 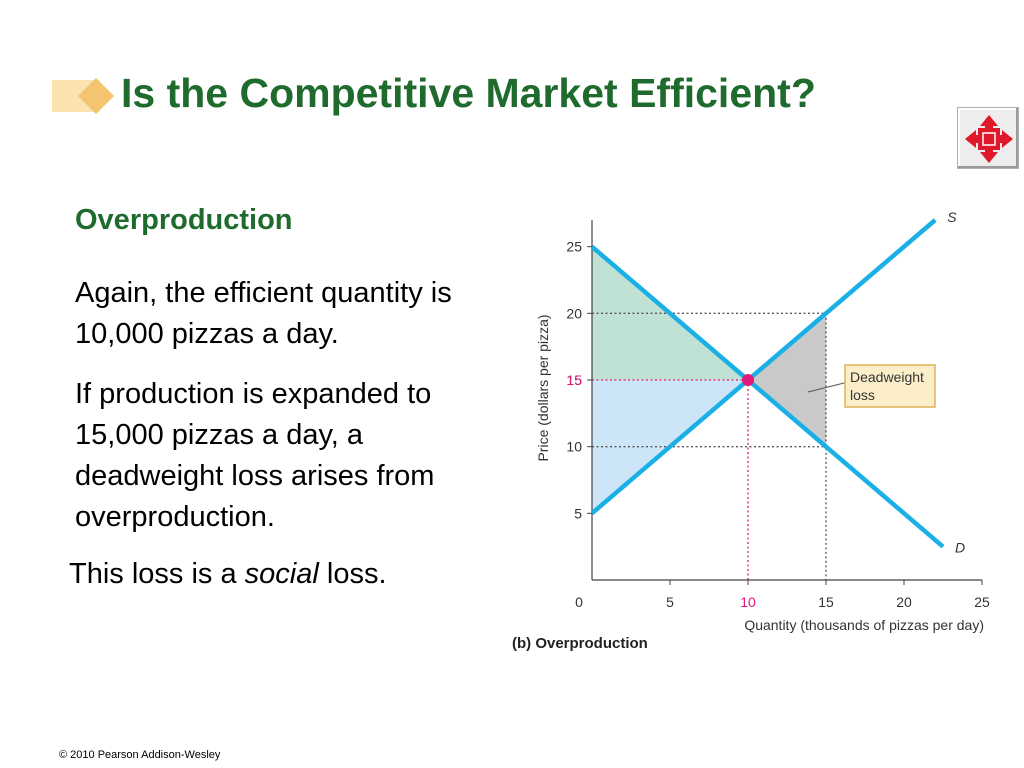 I want to click on curve-d, so click(x=767, y=396).